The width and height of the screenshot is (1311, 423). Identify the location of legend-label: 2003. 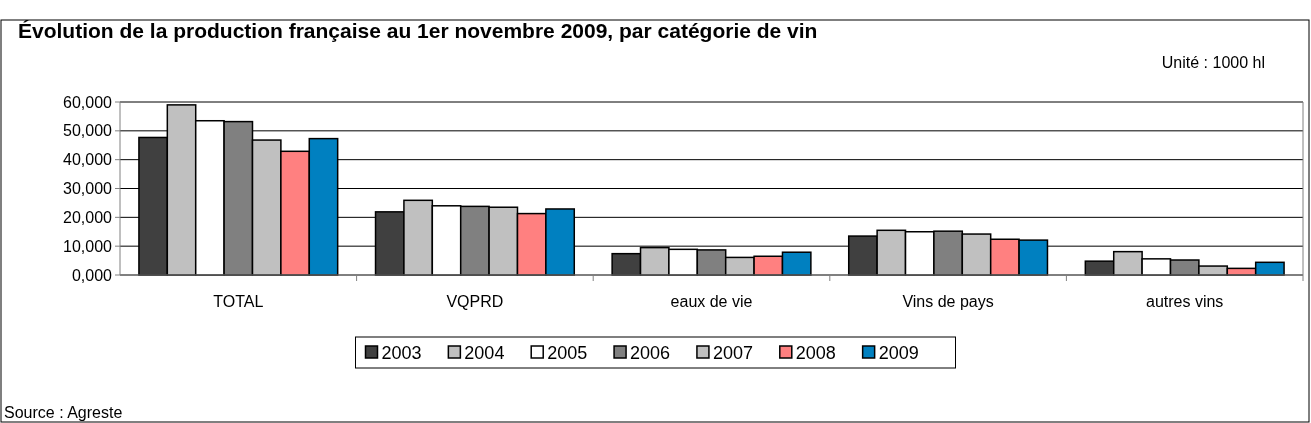
(401, 353).